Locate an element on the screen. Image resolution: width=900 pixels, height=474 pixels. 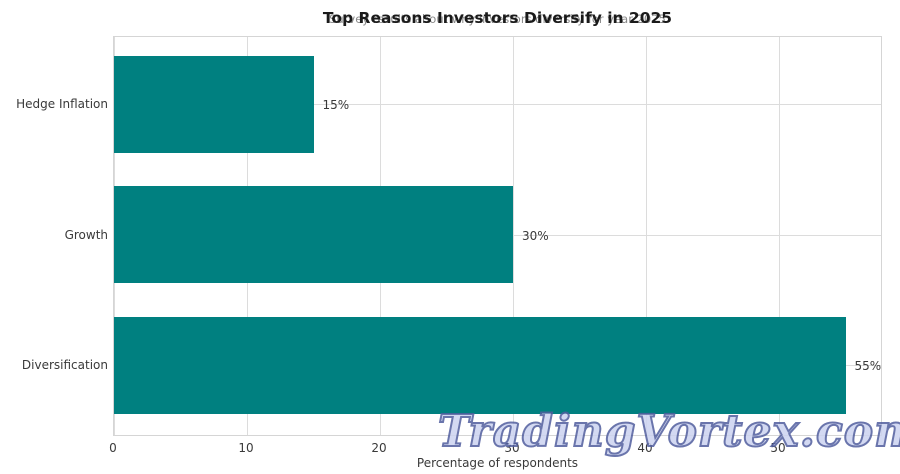
ytick-label-hedge-inflation: Hedge Inflation is located at coordinates (62, 104).